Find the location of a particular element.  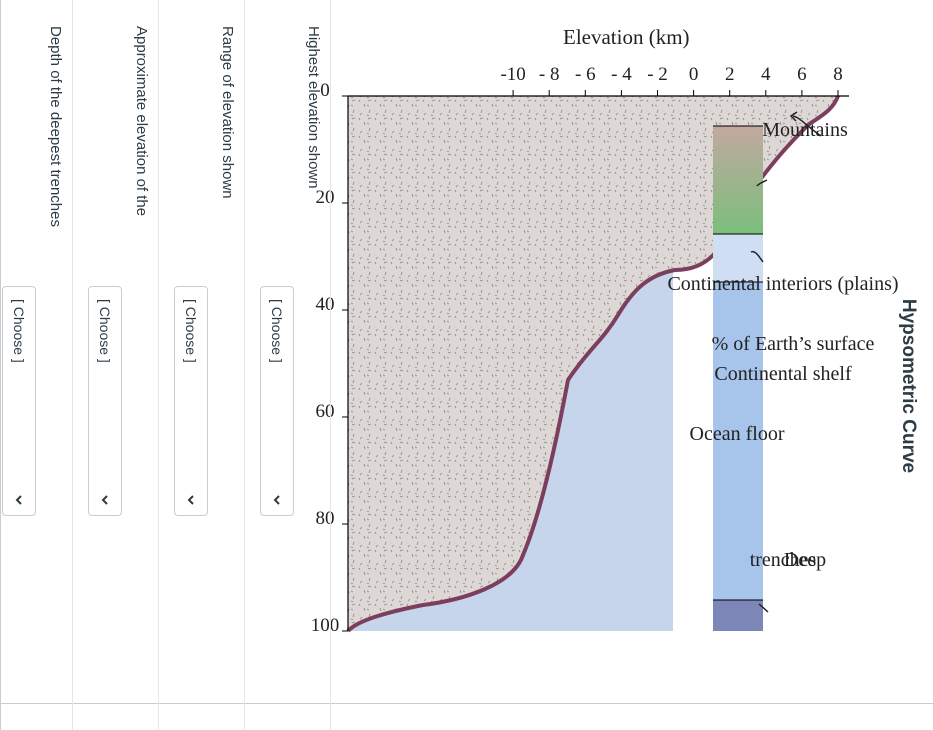

window-left-border is located at coordinates (0, 365).